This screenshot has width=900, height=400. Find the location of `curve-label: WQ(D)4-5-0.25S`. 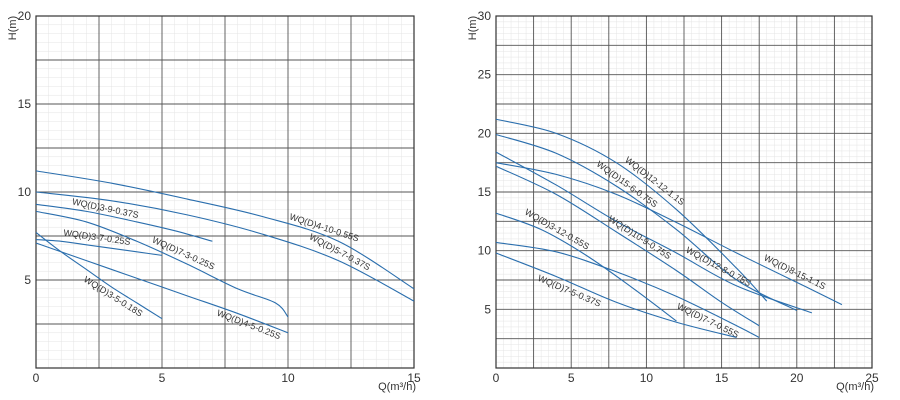

curve-label: WQ(D)4-5-0.25S is located at coordinates (248, 325).